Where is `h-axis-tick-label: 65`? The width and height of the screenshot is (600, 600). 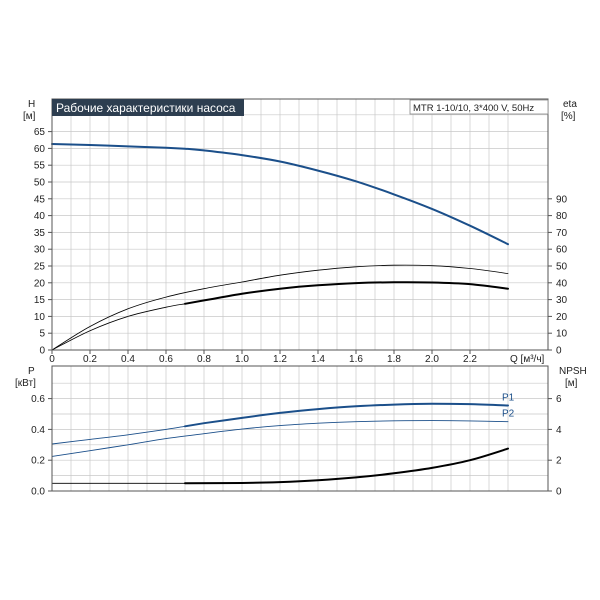 h-axis-tick-label: 65 is located at coordinates (40, 132).